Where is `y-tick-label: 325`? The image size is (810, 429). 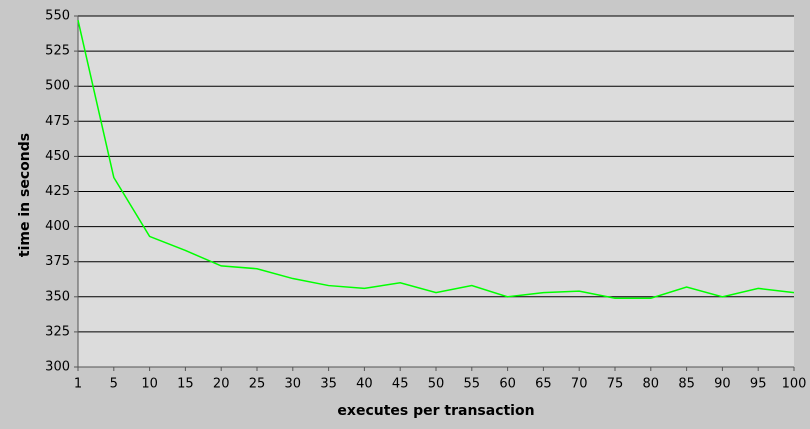
y-tick-label: 325 is located at coordinates (57, 331).